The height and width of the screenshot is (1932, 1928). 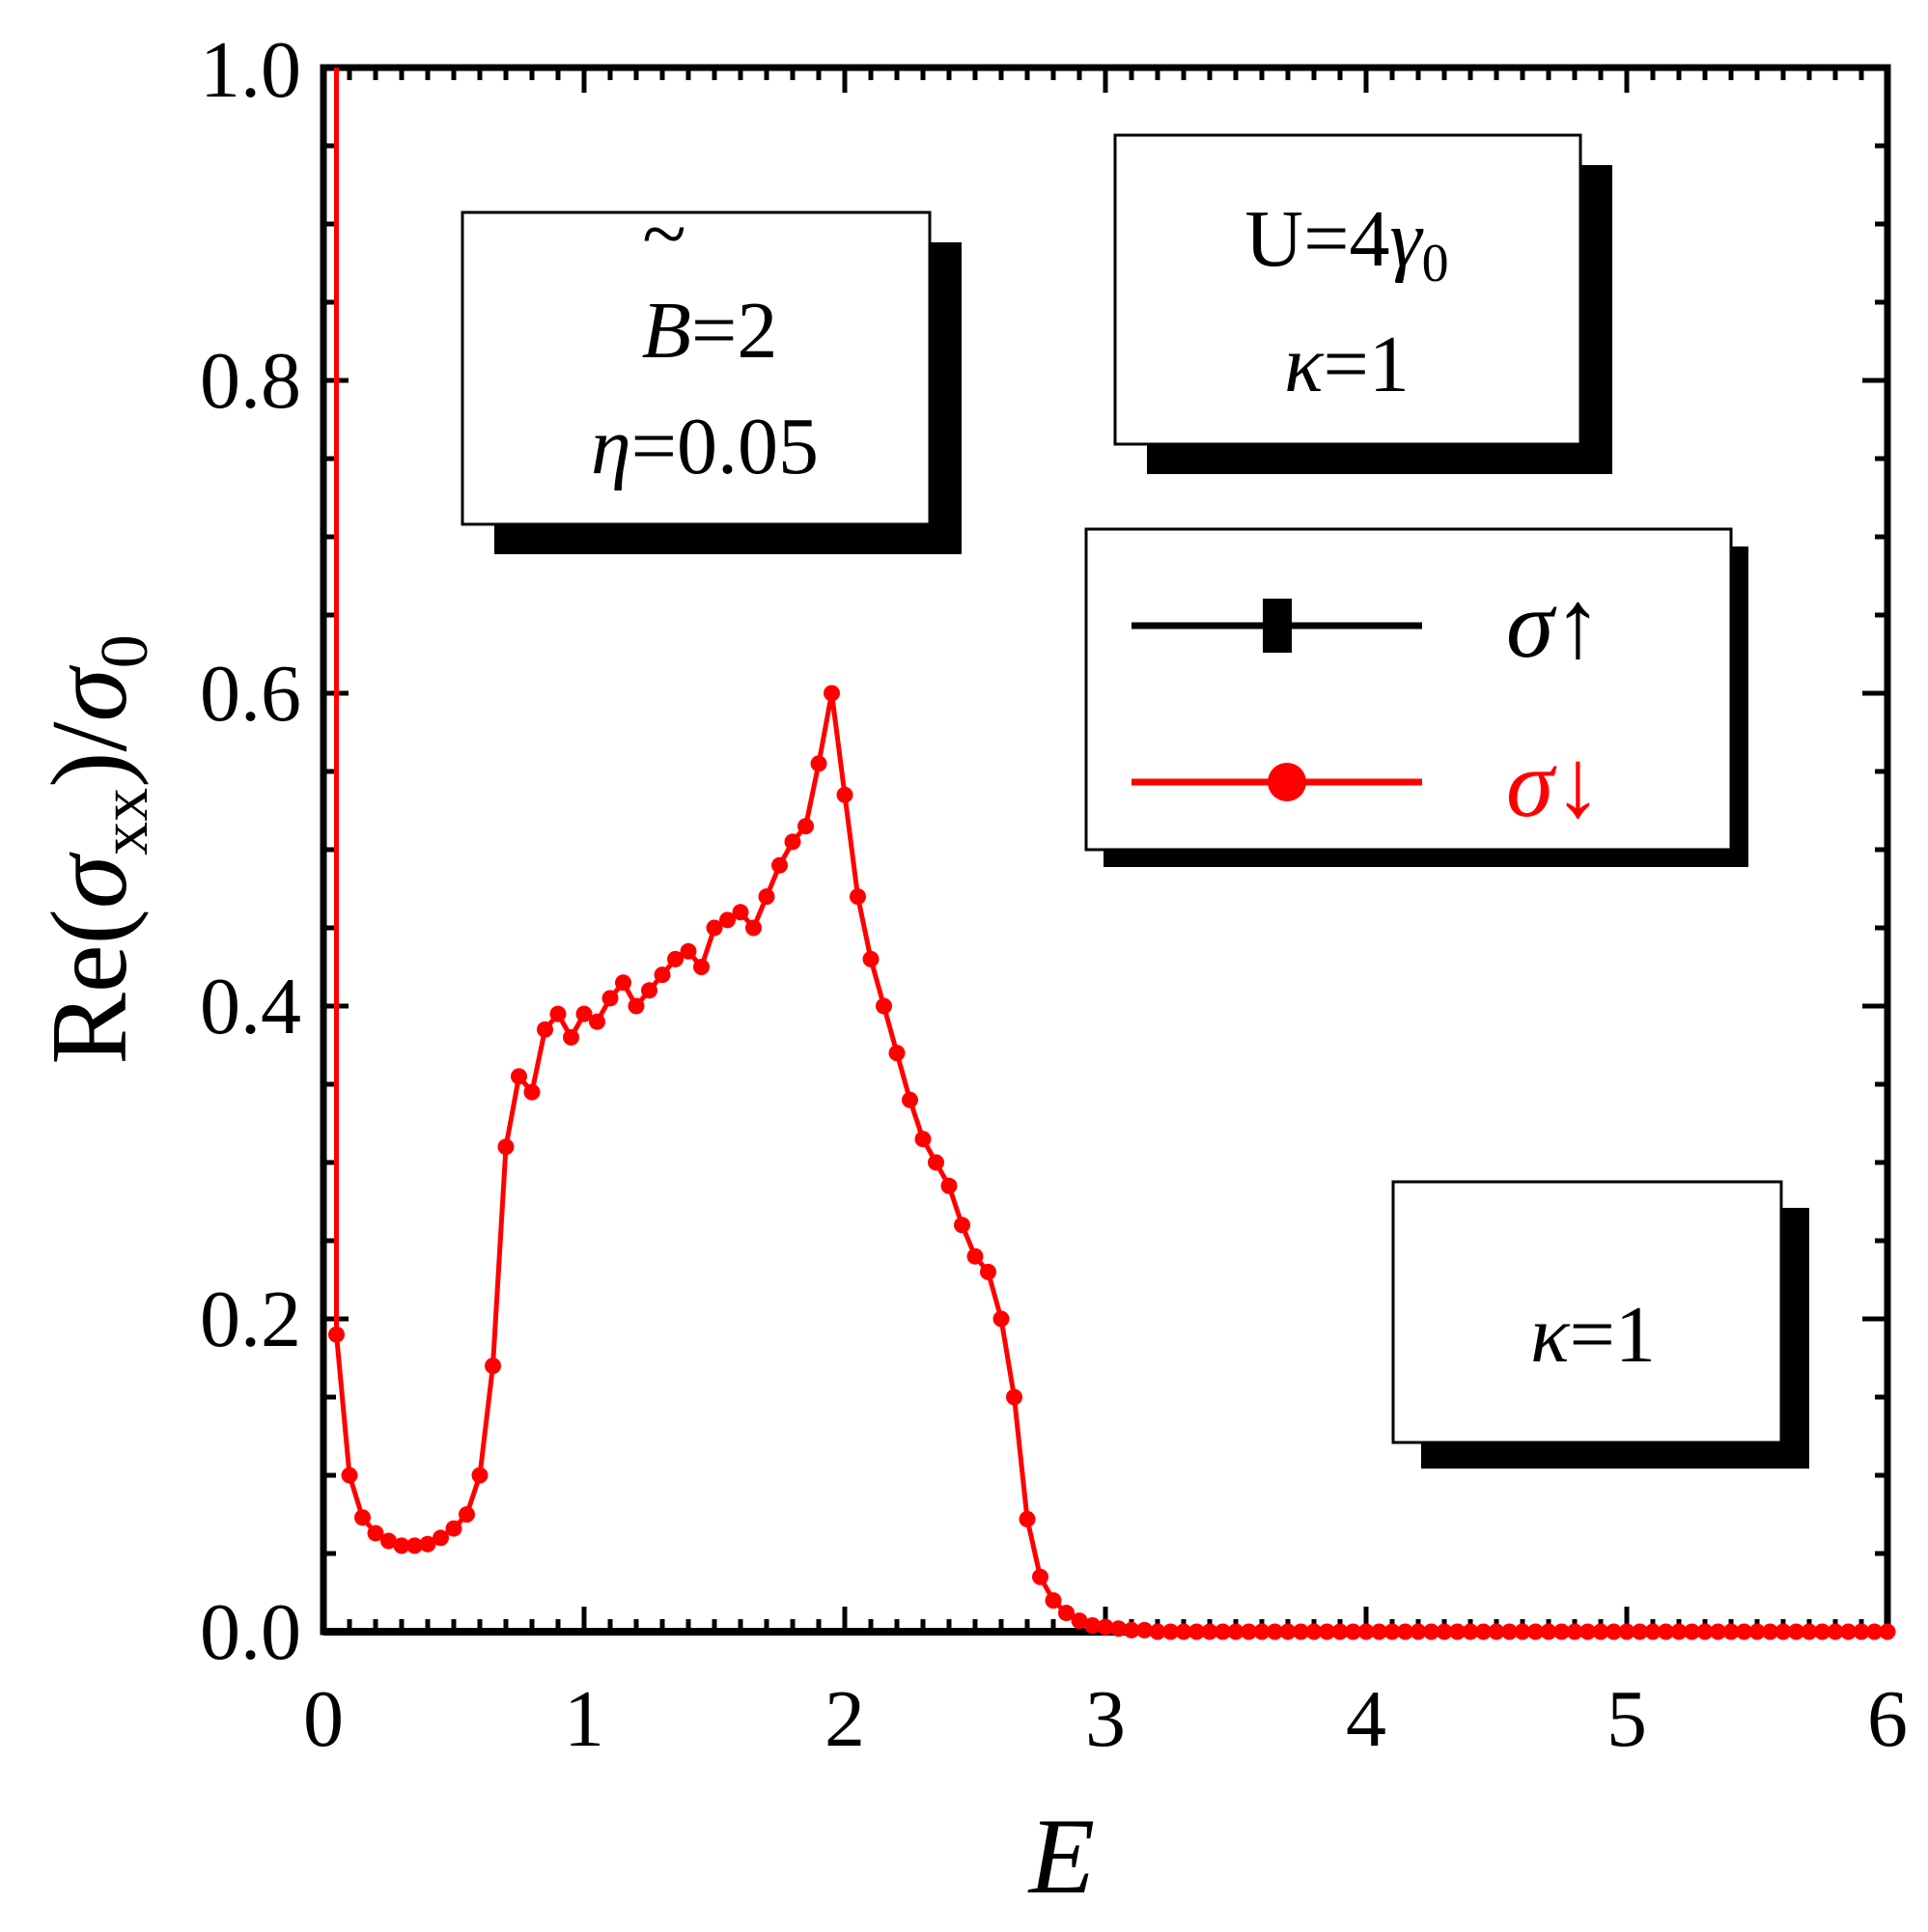 I want to click on x-tick-labels: 0 1 2 3 4 5 6, so click(x=1105, y=1719).